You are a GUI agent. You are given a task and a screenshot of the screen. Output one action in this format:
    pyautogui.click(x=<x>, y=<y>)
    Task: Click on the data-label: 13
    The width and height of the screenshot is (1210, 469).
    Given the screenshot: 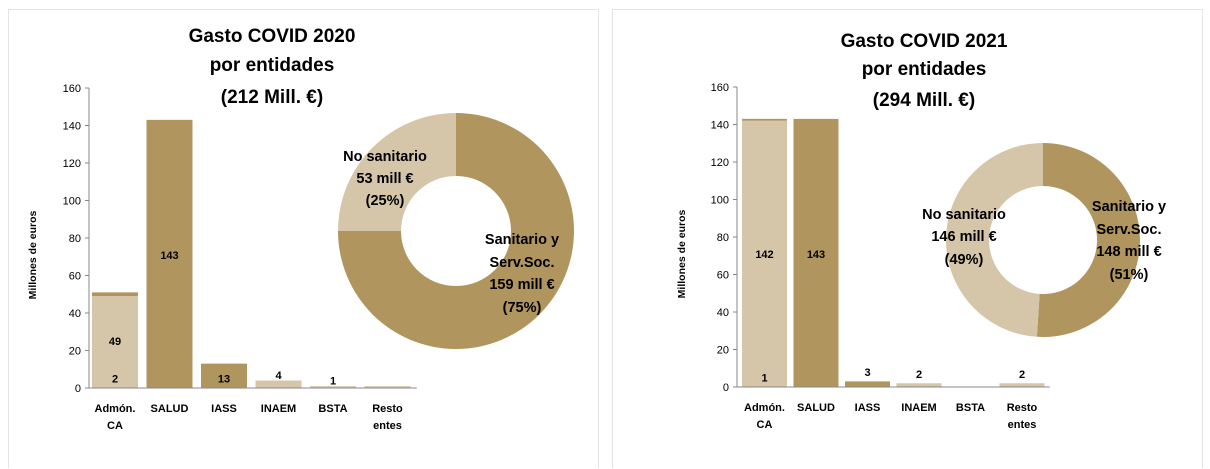 What is the action you would take?
    pyautogui.click(x=224, y=380)
    